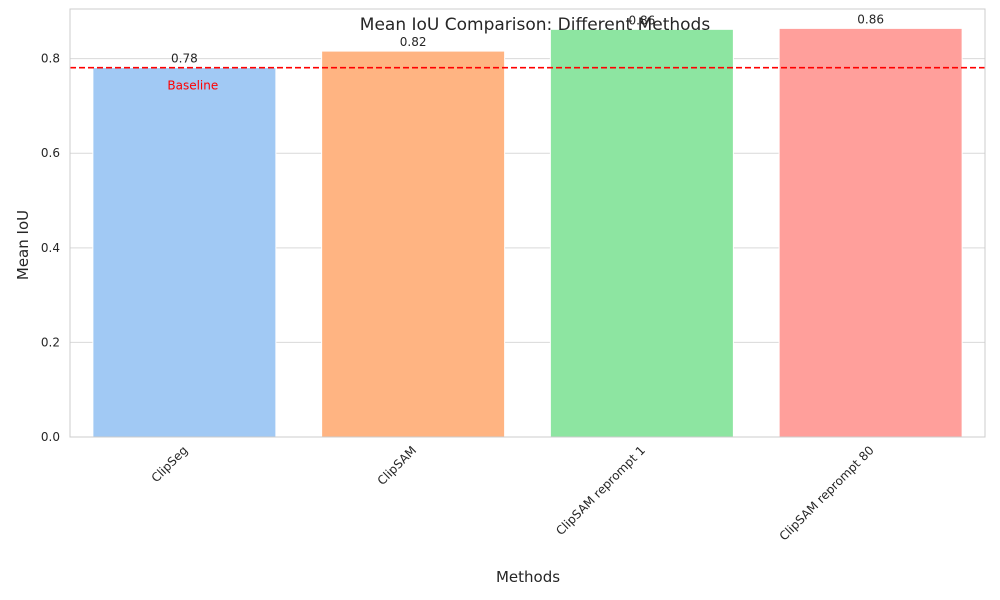  What do you see at coordinates (397, 465) in the screenshot?
I see `x-tick-label: ClipSAM` at bounding box center [397, 465].